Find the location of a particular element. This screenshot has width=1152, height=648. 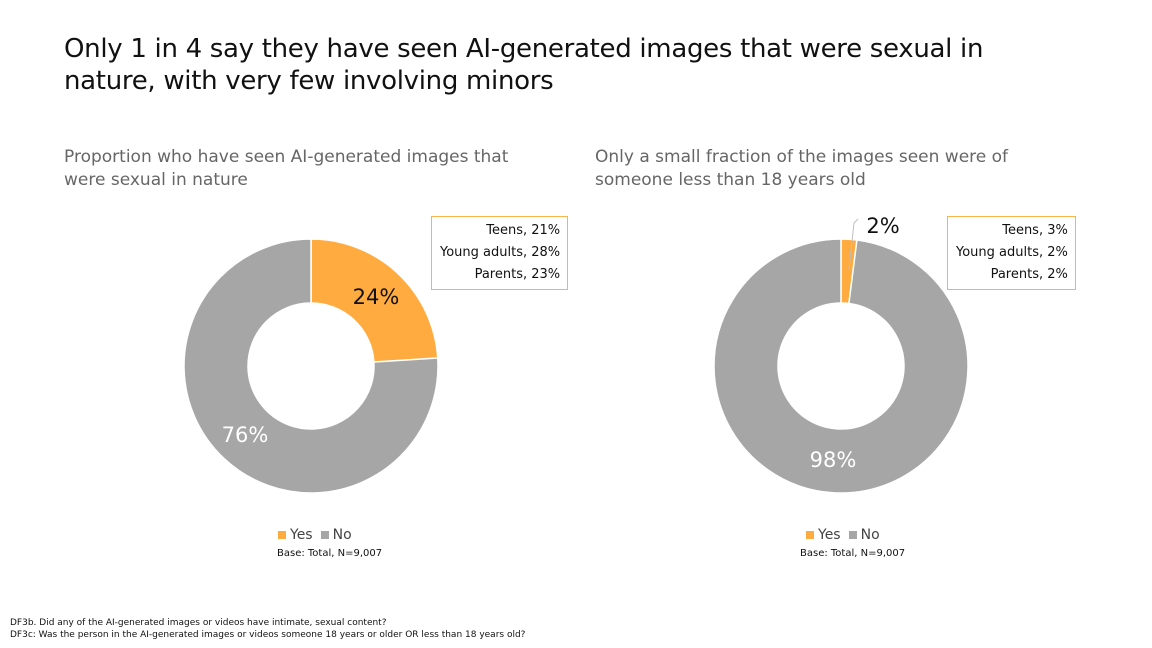

chart-2-legend-no-label: No is located at coordinates (870, 535).